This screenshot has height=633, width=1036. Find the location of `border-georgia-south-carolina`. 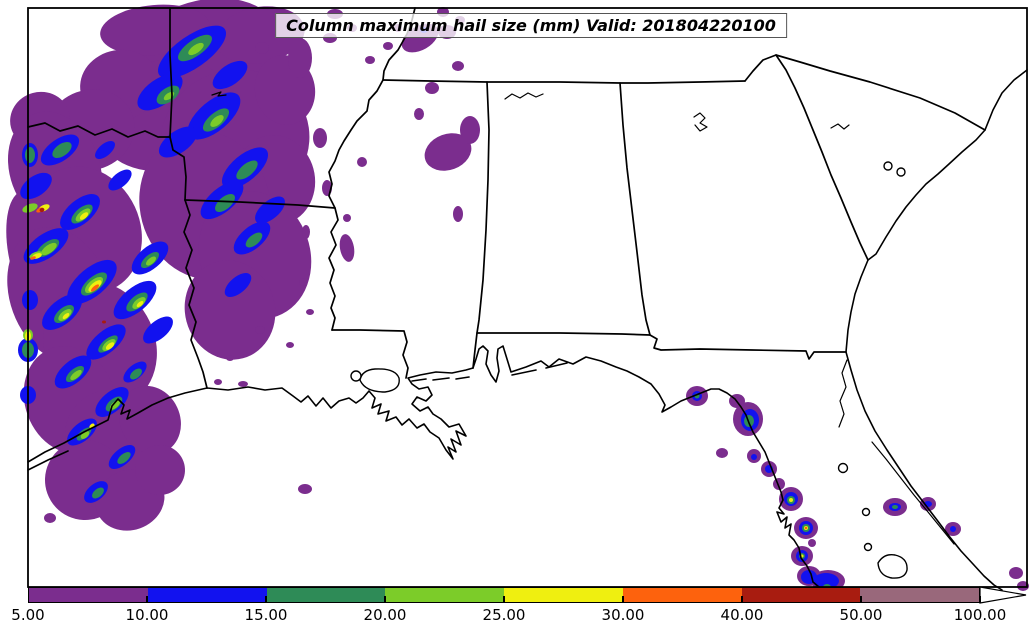

border-georgia-south-carolina is located at coordinates (822, 157).